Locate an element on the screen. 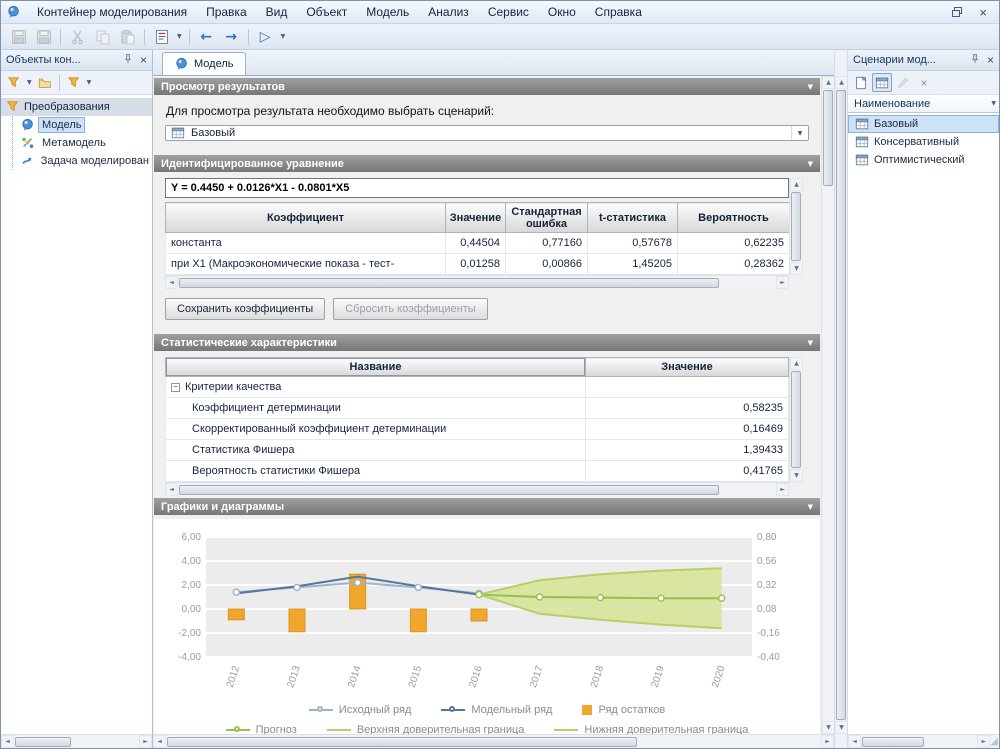 The image size is (1000, 749). copy-icon is located at coordinates (102, 36).